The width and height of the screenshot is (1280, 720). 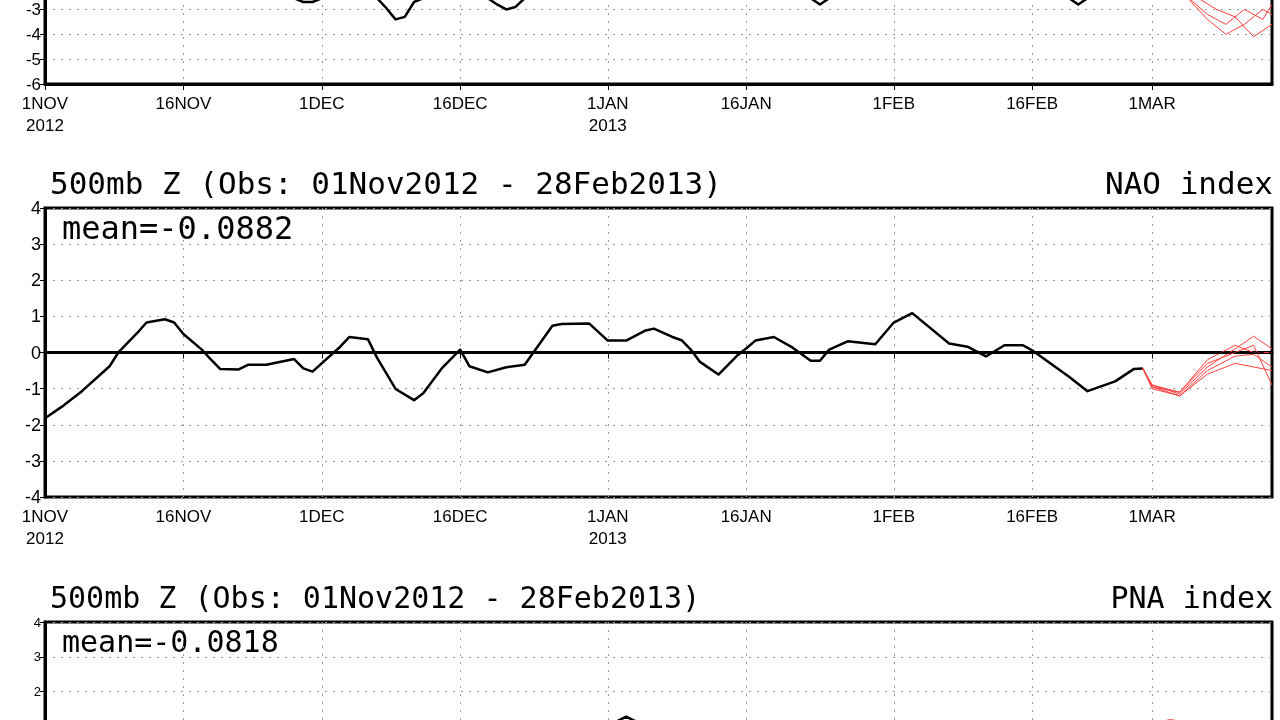 I want to click on y-tick-label: 1, so click(x=35, y=316).